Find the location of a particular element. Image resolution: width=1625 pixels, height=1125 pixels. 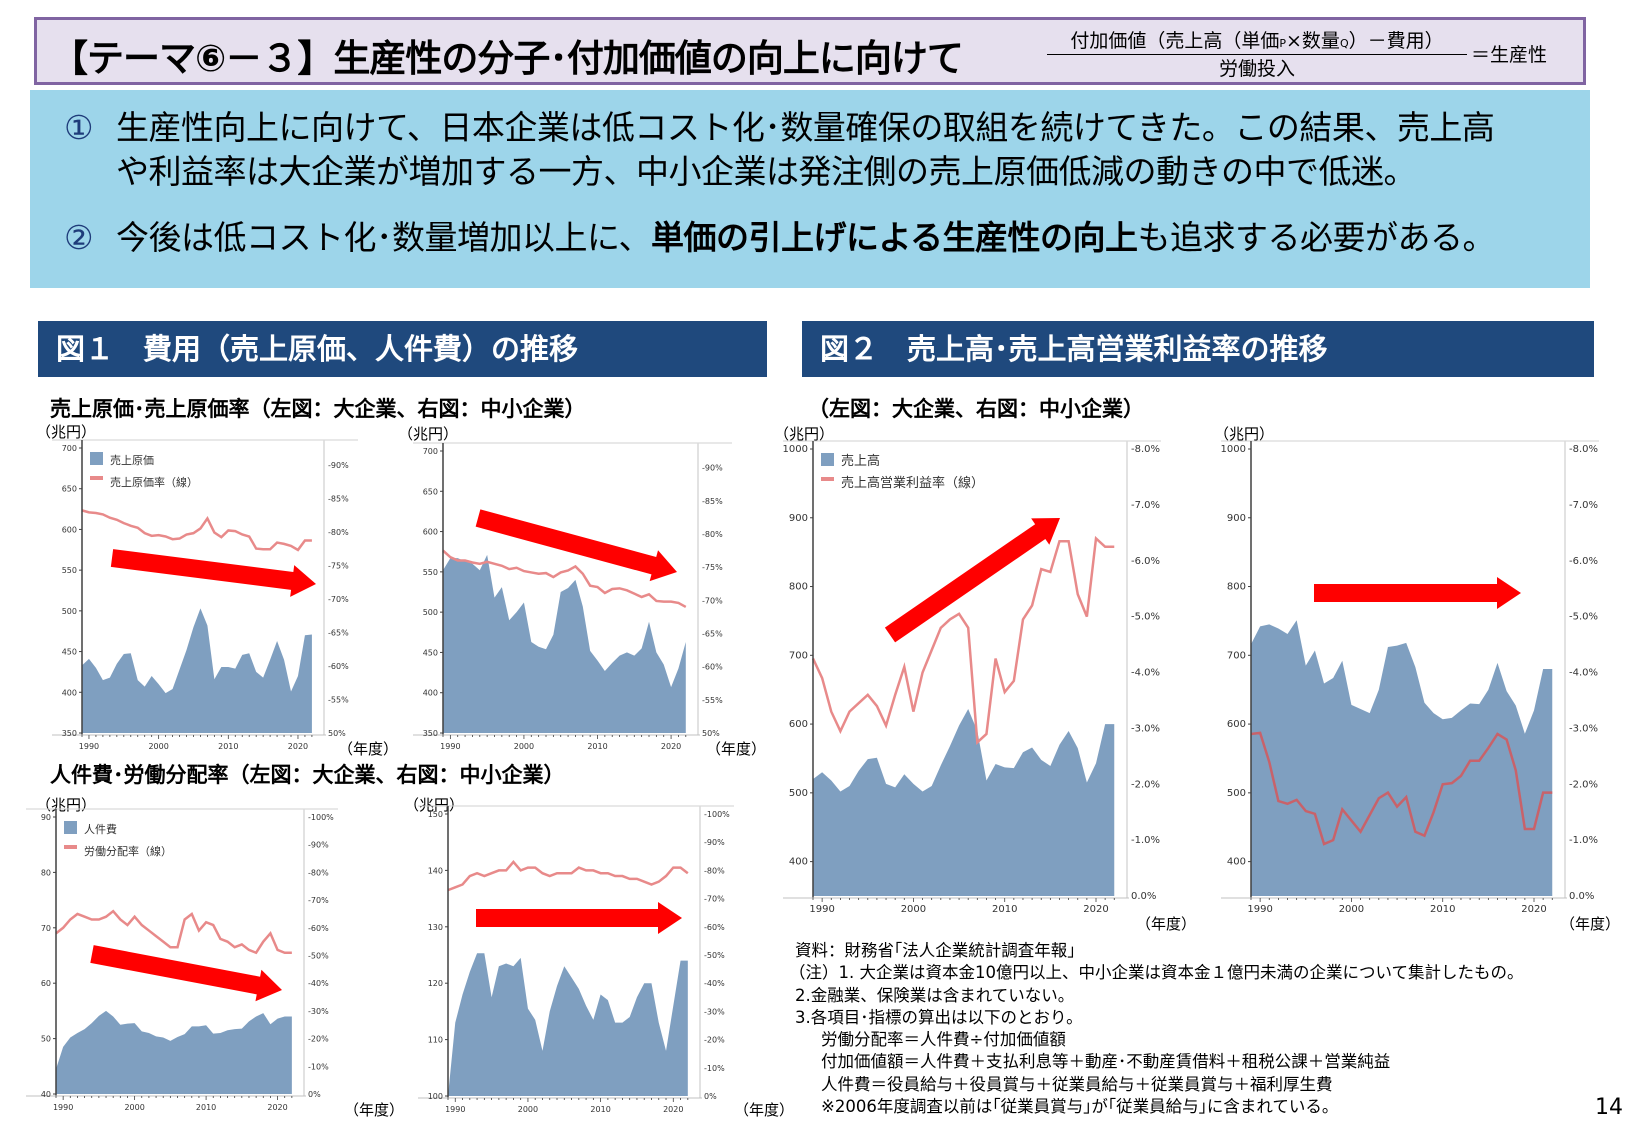

figure-1-subtitle-cost-of-sales: 売上原価･売上原価率（左図：大企業、右図：中小企業） is located at coordinates (318, 409).